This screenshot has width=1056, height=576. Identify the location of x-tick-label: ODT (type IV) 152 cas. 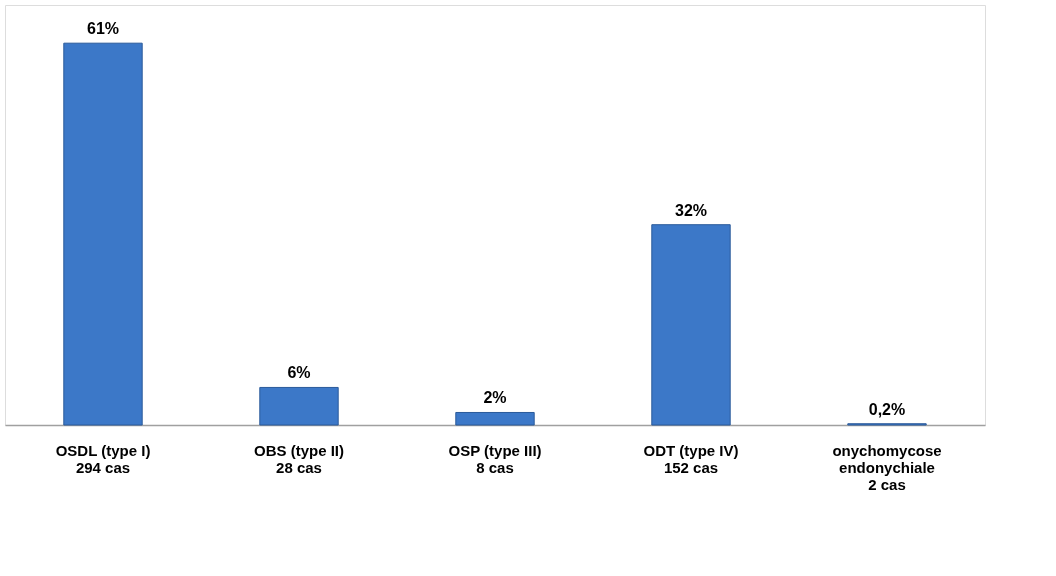
(691, 458).